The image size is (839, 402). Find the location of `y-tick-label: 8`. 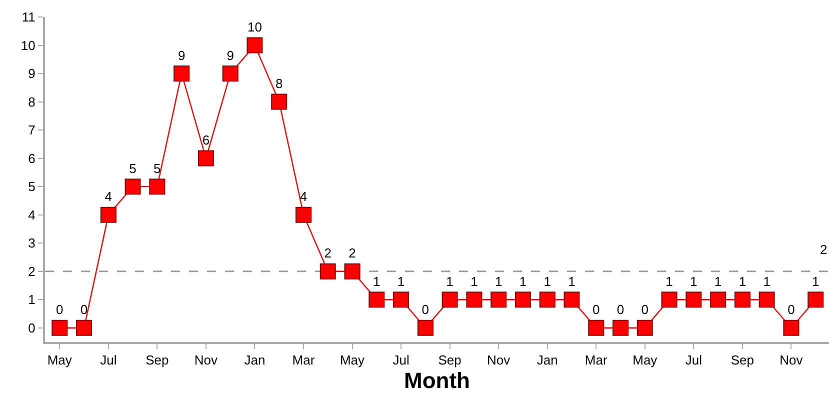

y-tick-label: 8 is located at coordinates (32, 102).